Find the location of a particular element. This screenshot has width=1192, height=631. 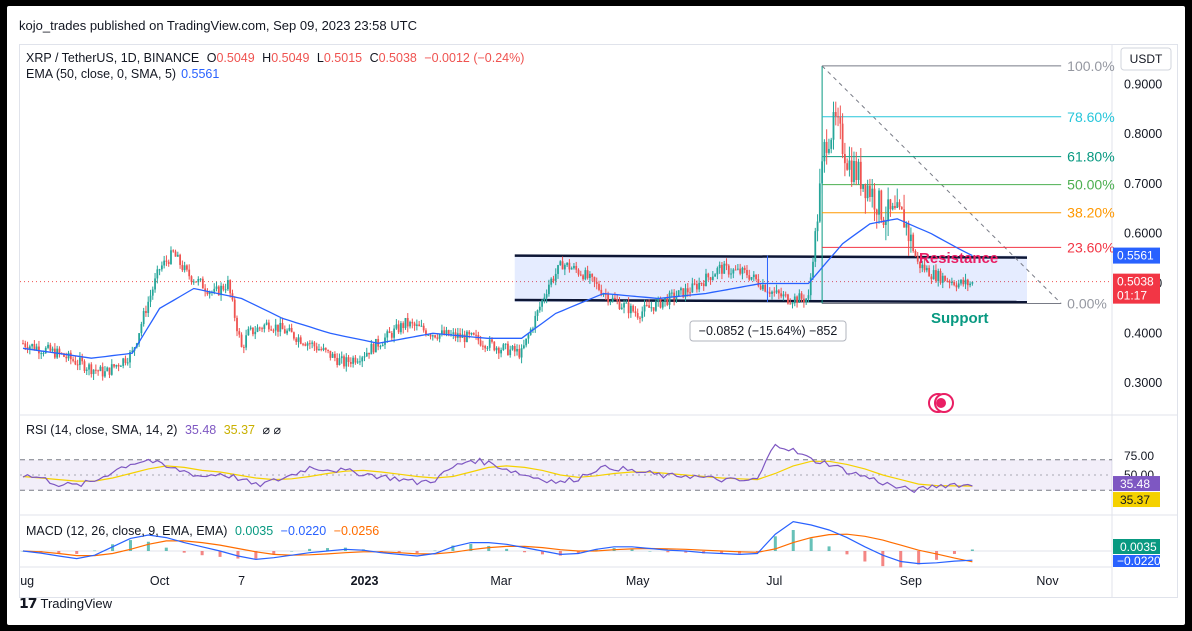

macd-line-badge-text: −0.0220 is located at coordinates (1139, 561).